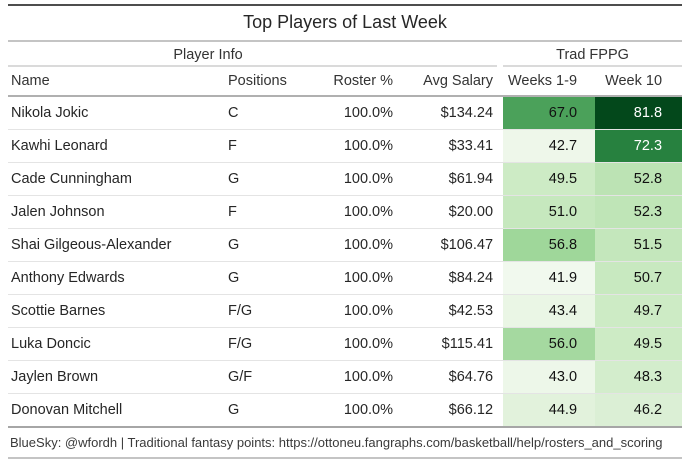 This screenshot has width=690, height=459. What do you see at coordinates (453, 113) in the screenshot?
I see `avg-salary-cell: $134.24` at bounding box center [453, 113].